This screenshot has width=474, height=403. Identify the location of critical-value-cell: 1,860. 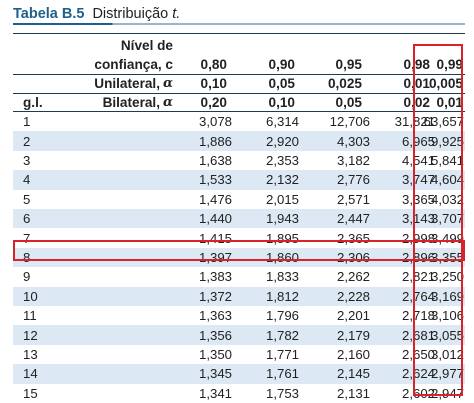
(282, 257).